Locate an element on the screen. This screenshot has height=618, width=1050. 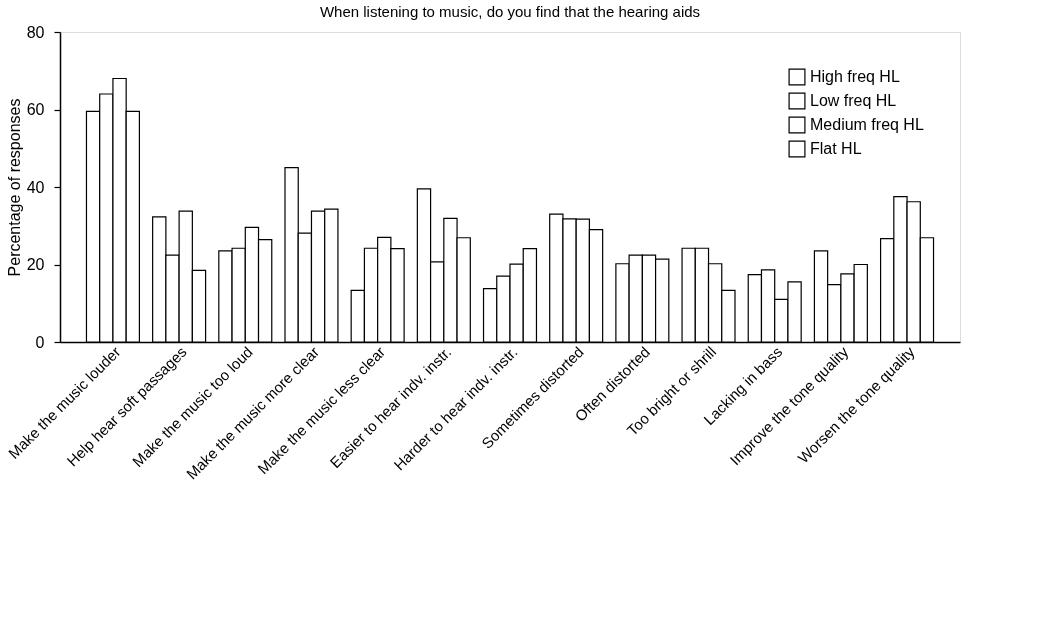
y-tick-label: 40 is located at coordinates (35, 187).